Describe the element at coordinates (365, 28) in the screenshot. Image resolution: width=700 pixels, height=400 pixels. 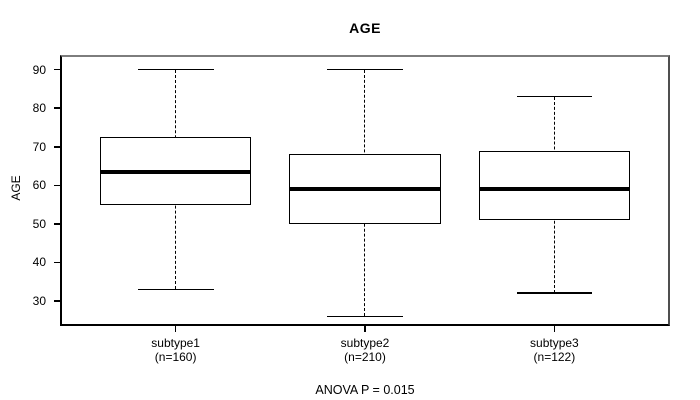
I see `chart-title: AGE` at that location.